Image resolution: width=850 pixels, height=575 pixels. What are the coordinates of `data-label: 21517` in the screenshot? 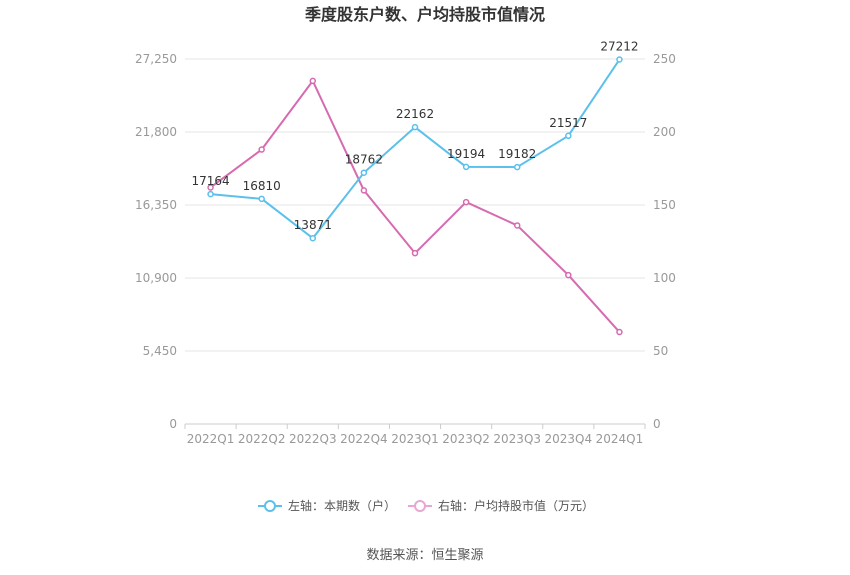 It's located at (568, 123).